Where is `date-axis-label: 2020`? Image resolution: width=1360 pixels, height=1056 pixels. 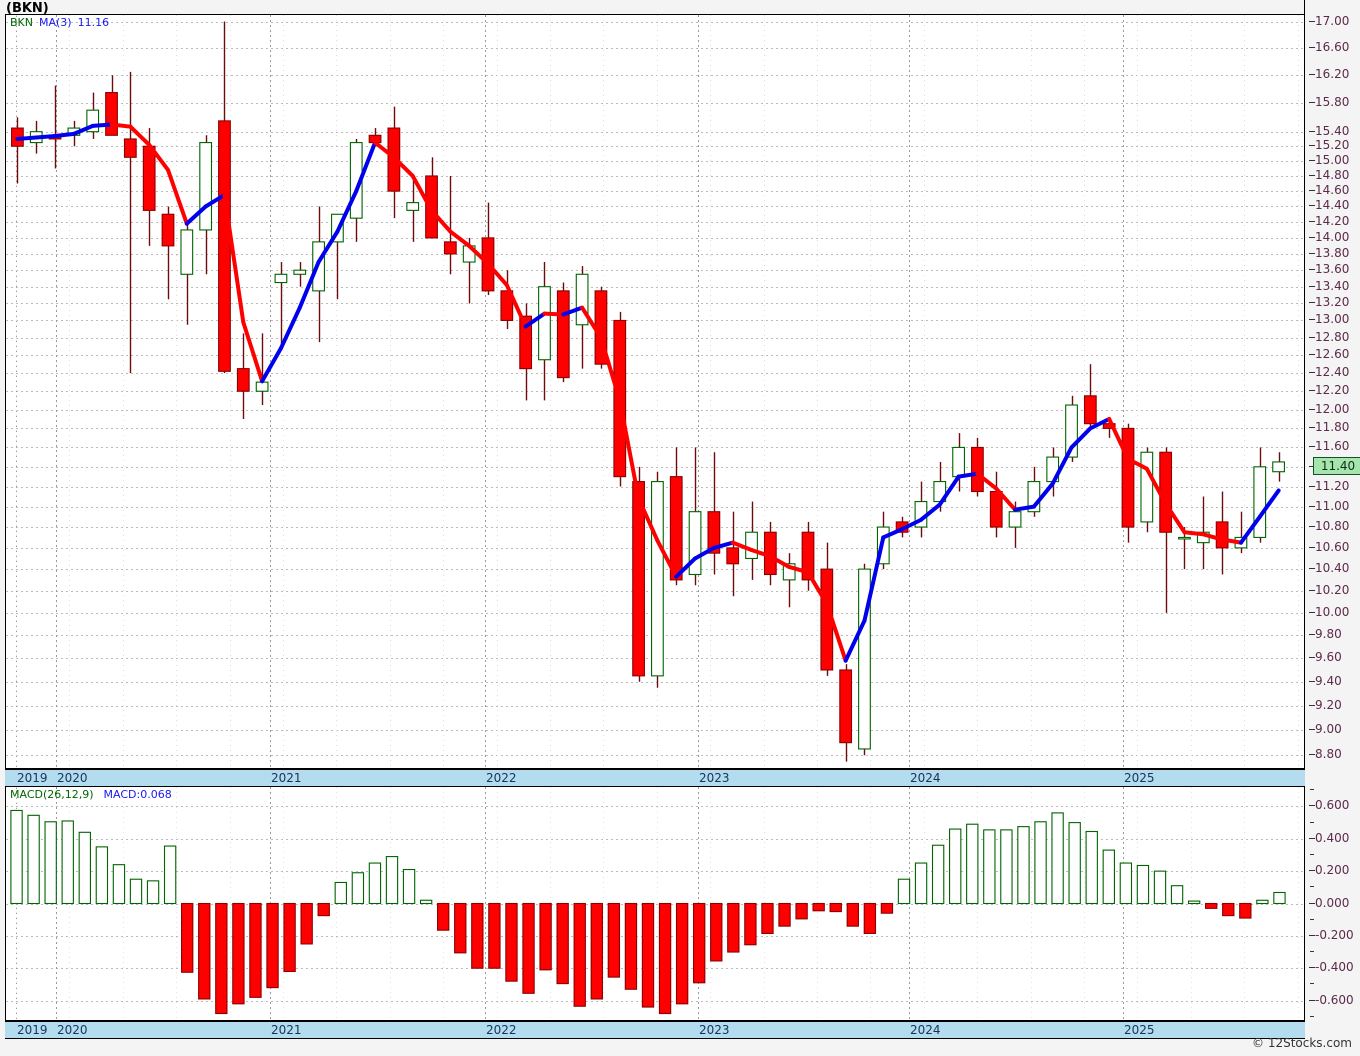
date-axis-label: 2020 is located at coordinates (72, 1030).